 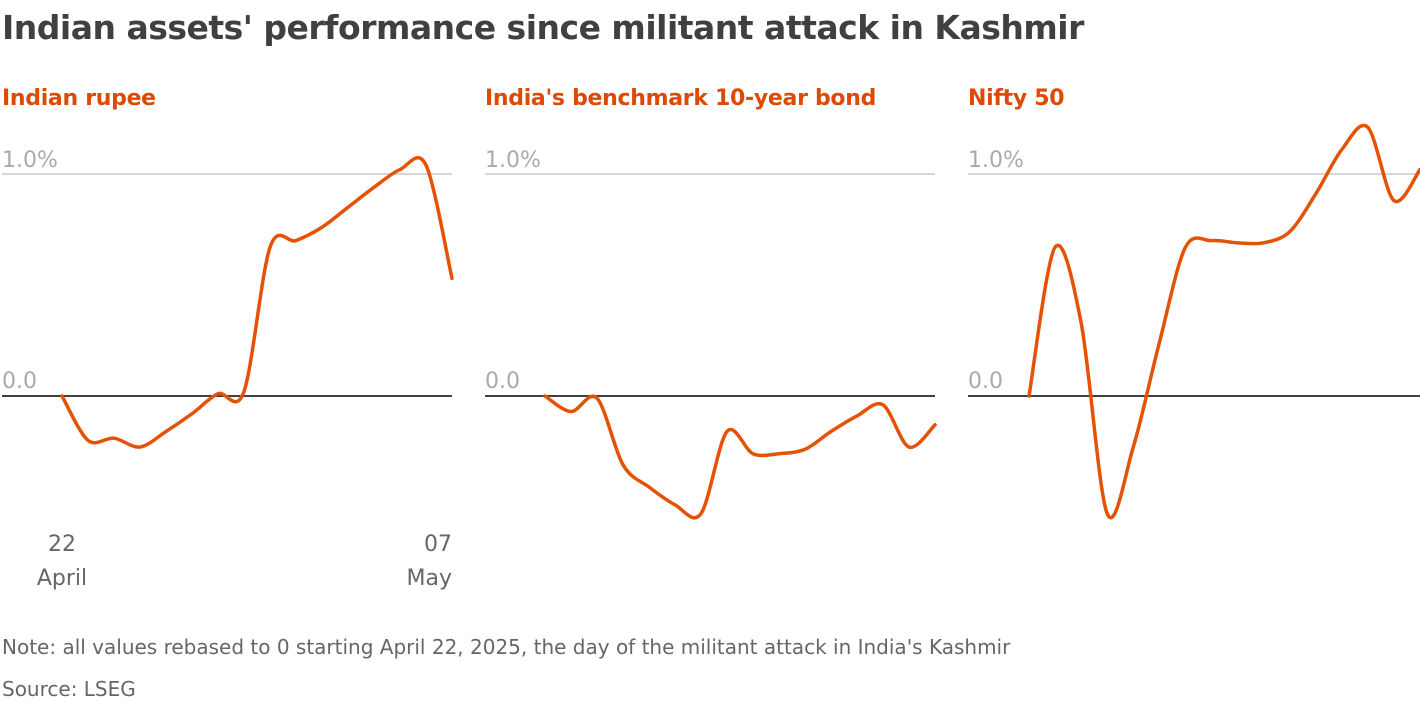 What do you see at coordinates (79, 98) in the screenshot?
I see `panel-title-rupee: Indian rupee` at bounding box center [79, 98].